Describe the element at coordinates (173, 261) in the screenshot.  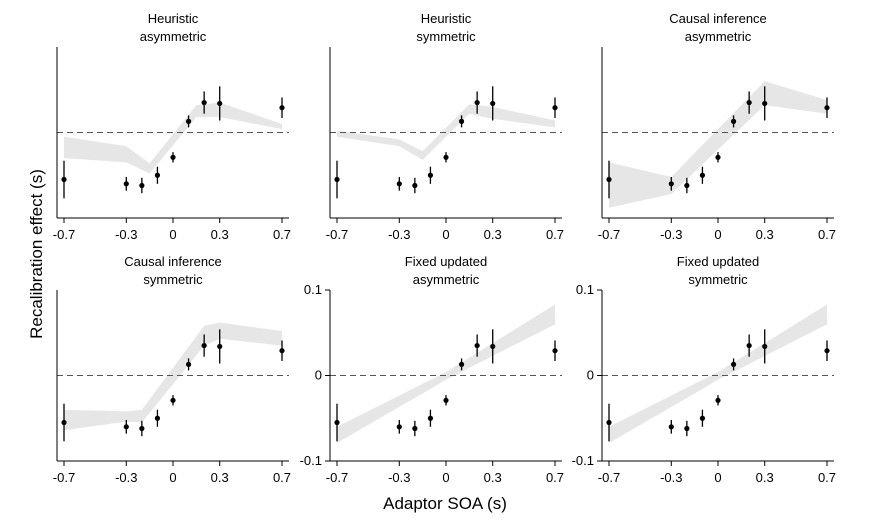
I see `panel-title-line: Causal inference` at that location.